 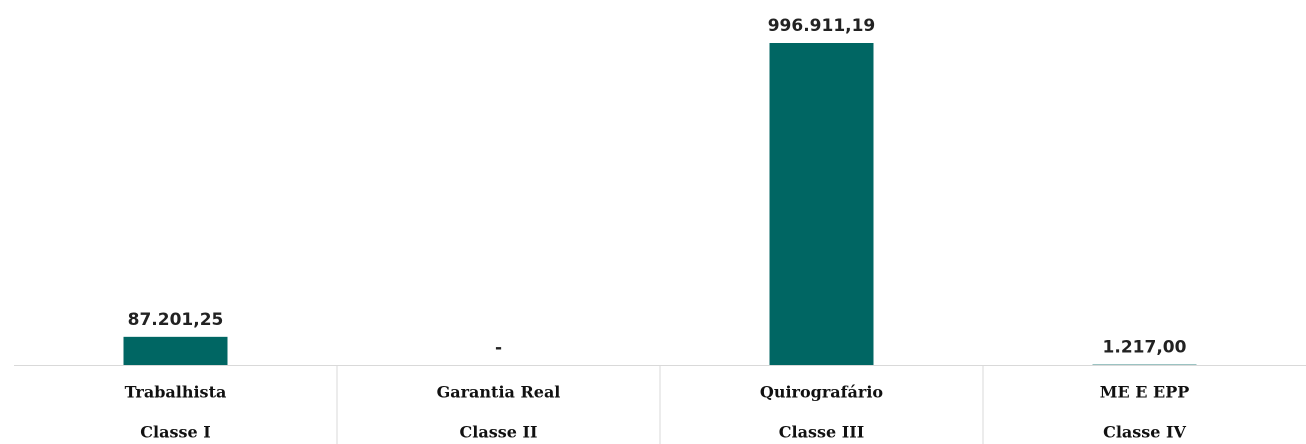 I want to click on value-label: 996.911,19, so click(x=822, y=26).